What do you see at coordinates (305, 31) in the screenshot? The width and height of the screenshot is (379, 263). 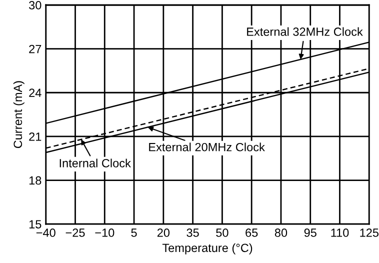 I see `annotation: External 32MHz Clock` at bounding box center [305, 31].